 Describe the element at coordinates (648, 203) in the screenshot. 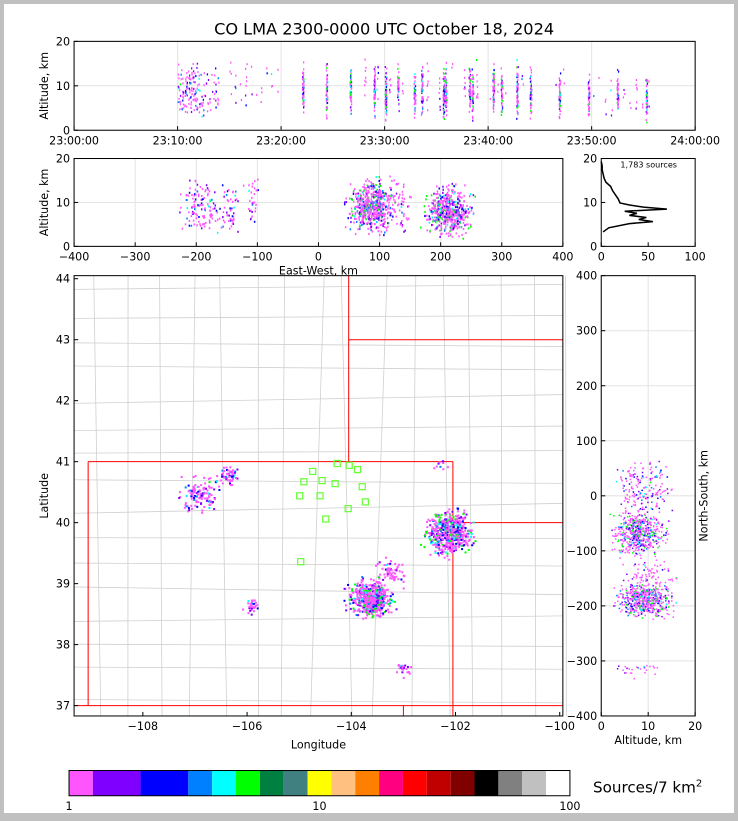

I see `plot-area` at that location.